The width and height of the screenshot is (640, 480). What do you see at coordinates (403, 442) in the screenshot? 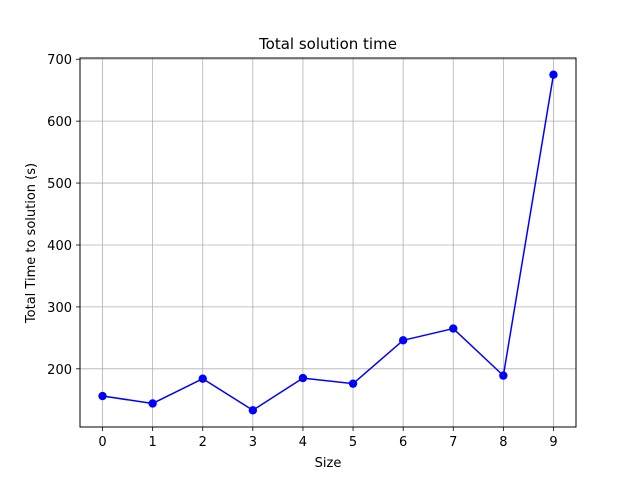
I see `x-tick-label: 6` at bounding box center [403, 442].